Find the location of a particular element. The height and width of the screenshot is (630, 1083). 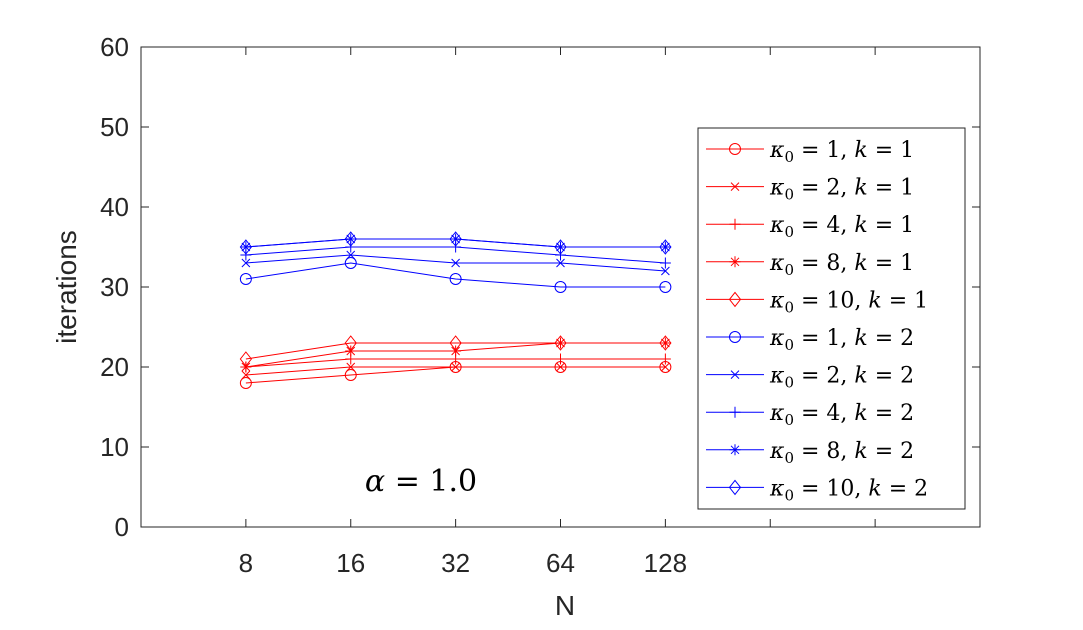

legend-entry: κ0 = 10, k = 1 is located at coordinates (817, 302).